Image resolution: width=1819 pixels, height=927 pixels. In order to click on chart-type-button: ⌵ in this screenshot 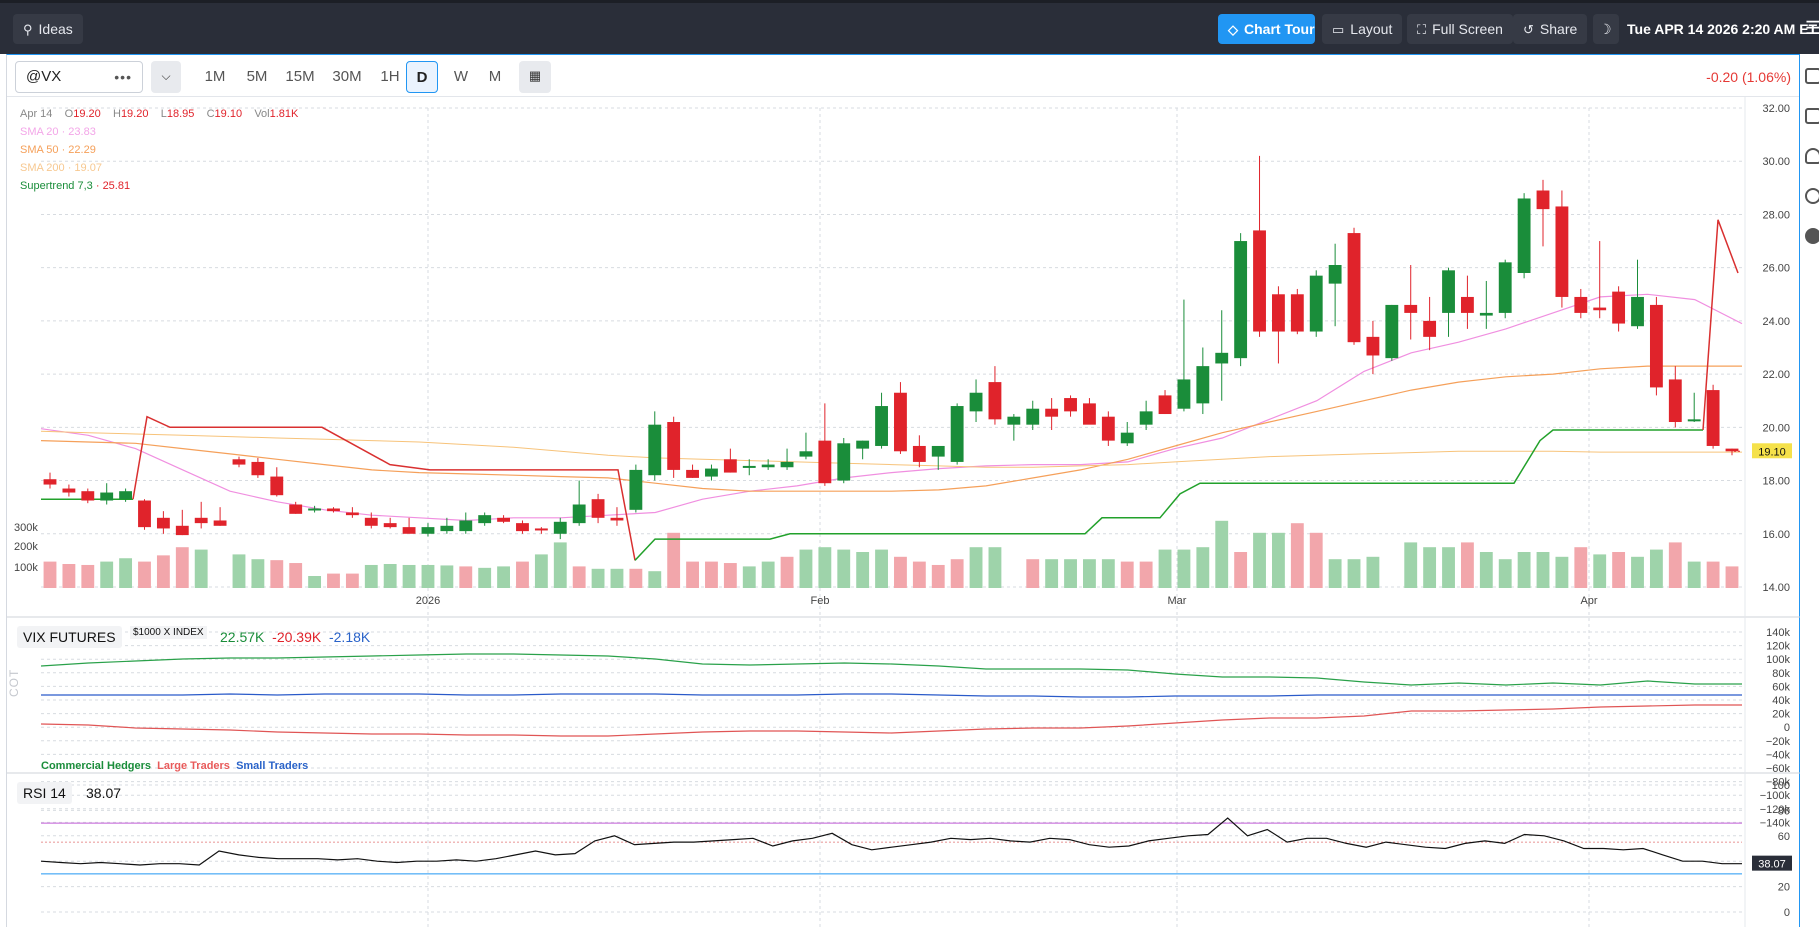, I will do `click(166, 77)`.